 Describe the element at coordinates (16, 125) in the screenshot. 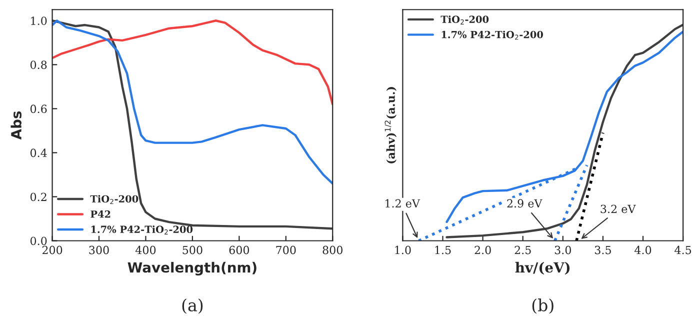

I see `y-axis-title: Abs` at that location.